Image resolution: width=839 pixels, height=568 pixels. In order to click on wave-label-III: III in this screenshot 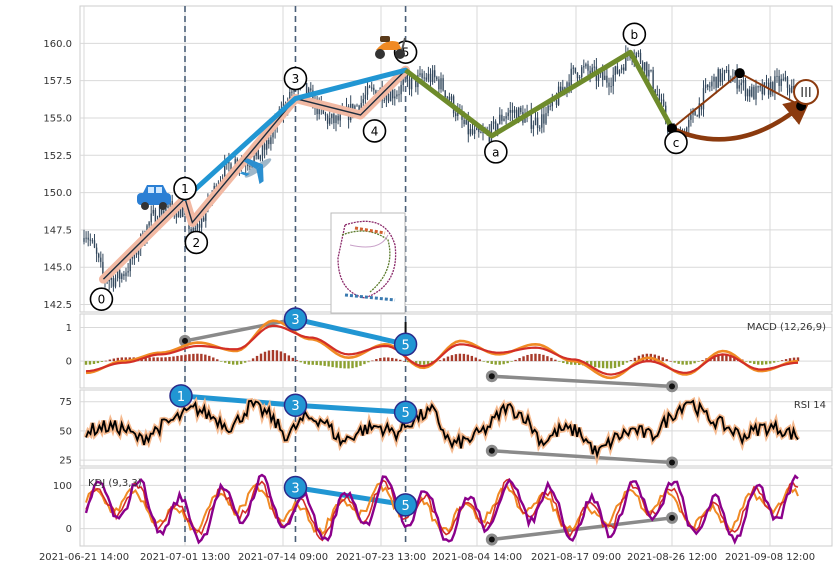, I will do `click(806, 92)`.